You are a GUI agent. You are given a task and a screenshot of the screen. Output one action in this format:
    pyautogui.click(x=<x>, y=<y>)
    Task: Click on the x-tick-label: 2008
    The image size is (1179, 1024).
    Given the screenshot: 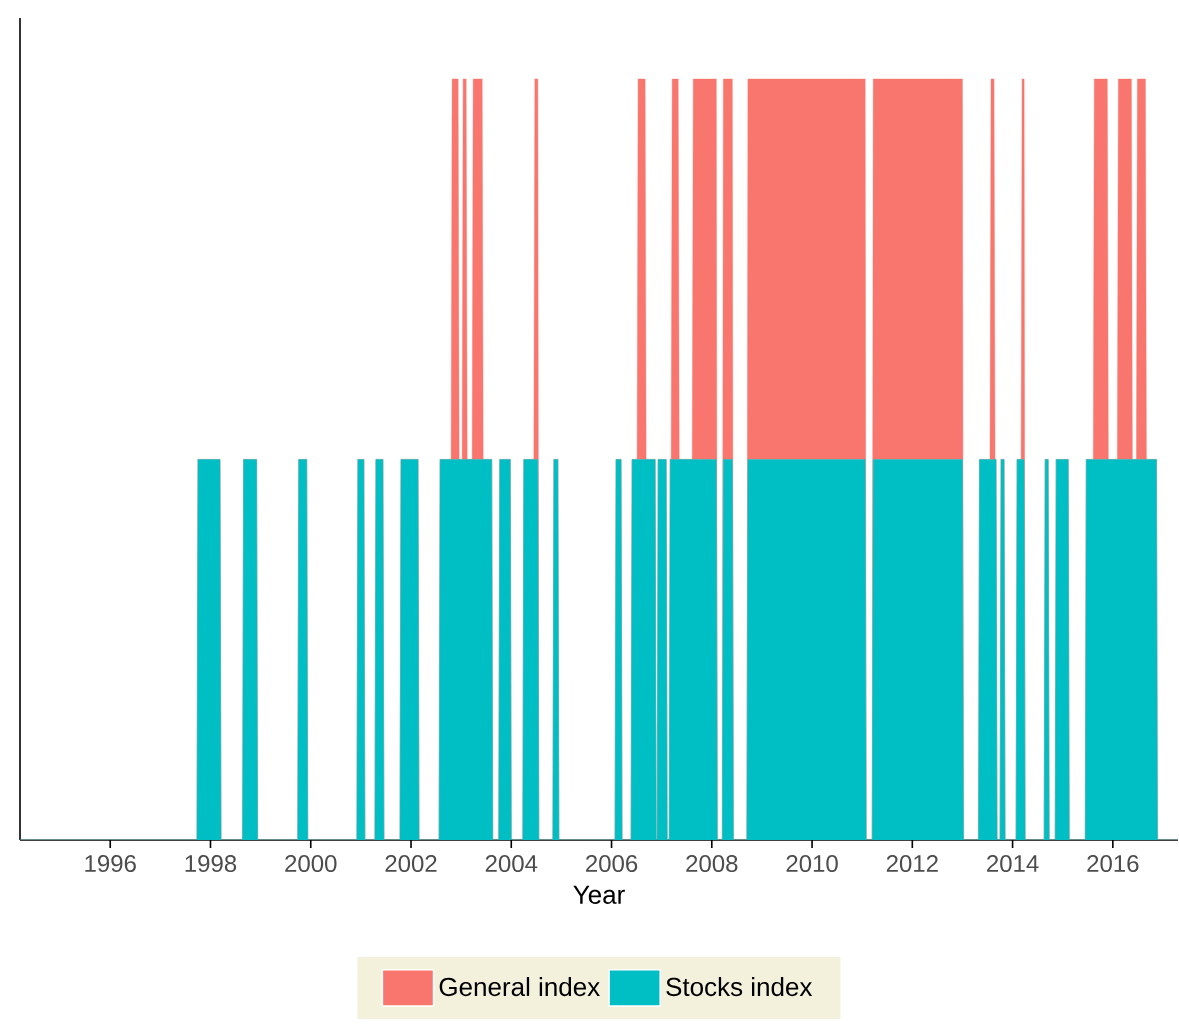 What is the action you would take?
    pyautogui.click(x=712, y=864)
    